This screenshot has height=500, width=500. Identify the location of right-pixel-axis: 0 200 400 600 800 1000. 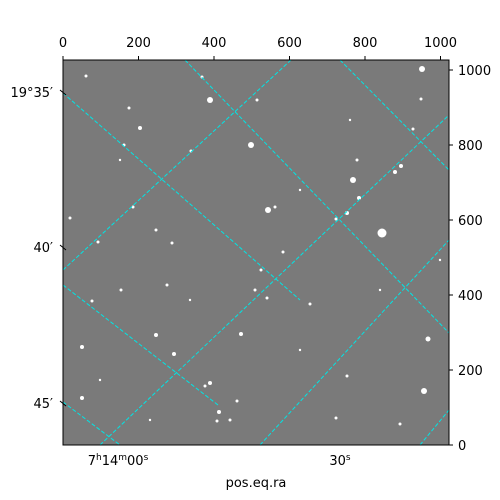
(470, 259).